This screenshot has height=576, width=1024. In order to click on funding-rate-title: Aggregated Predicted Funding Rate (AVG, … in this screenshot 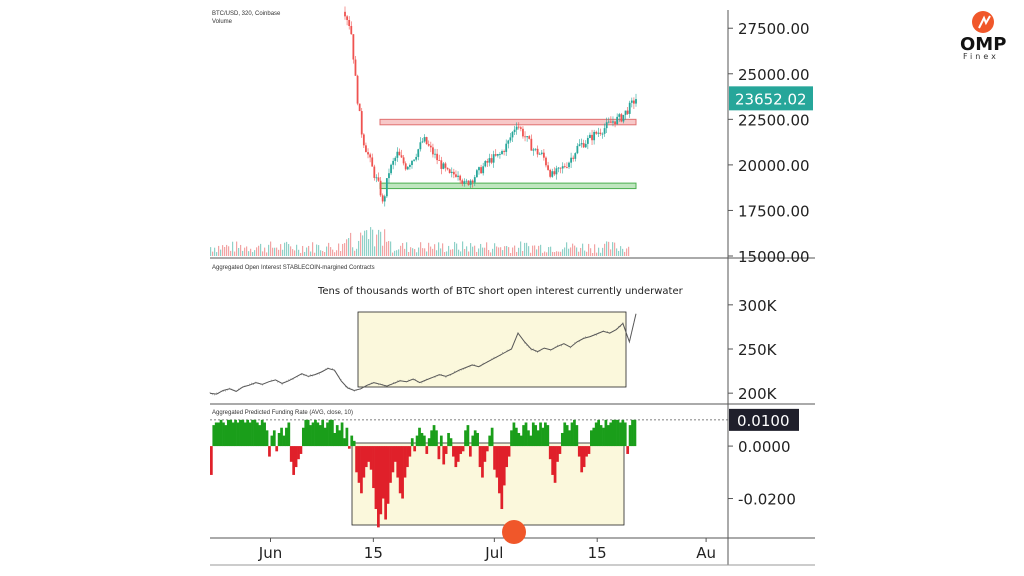, I will do `click(282, 413)`.